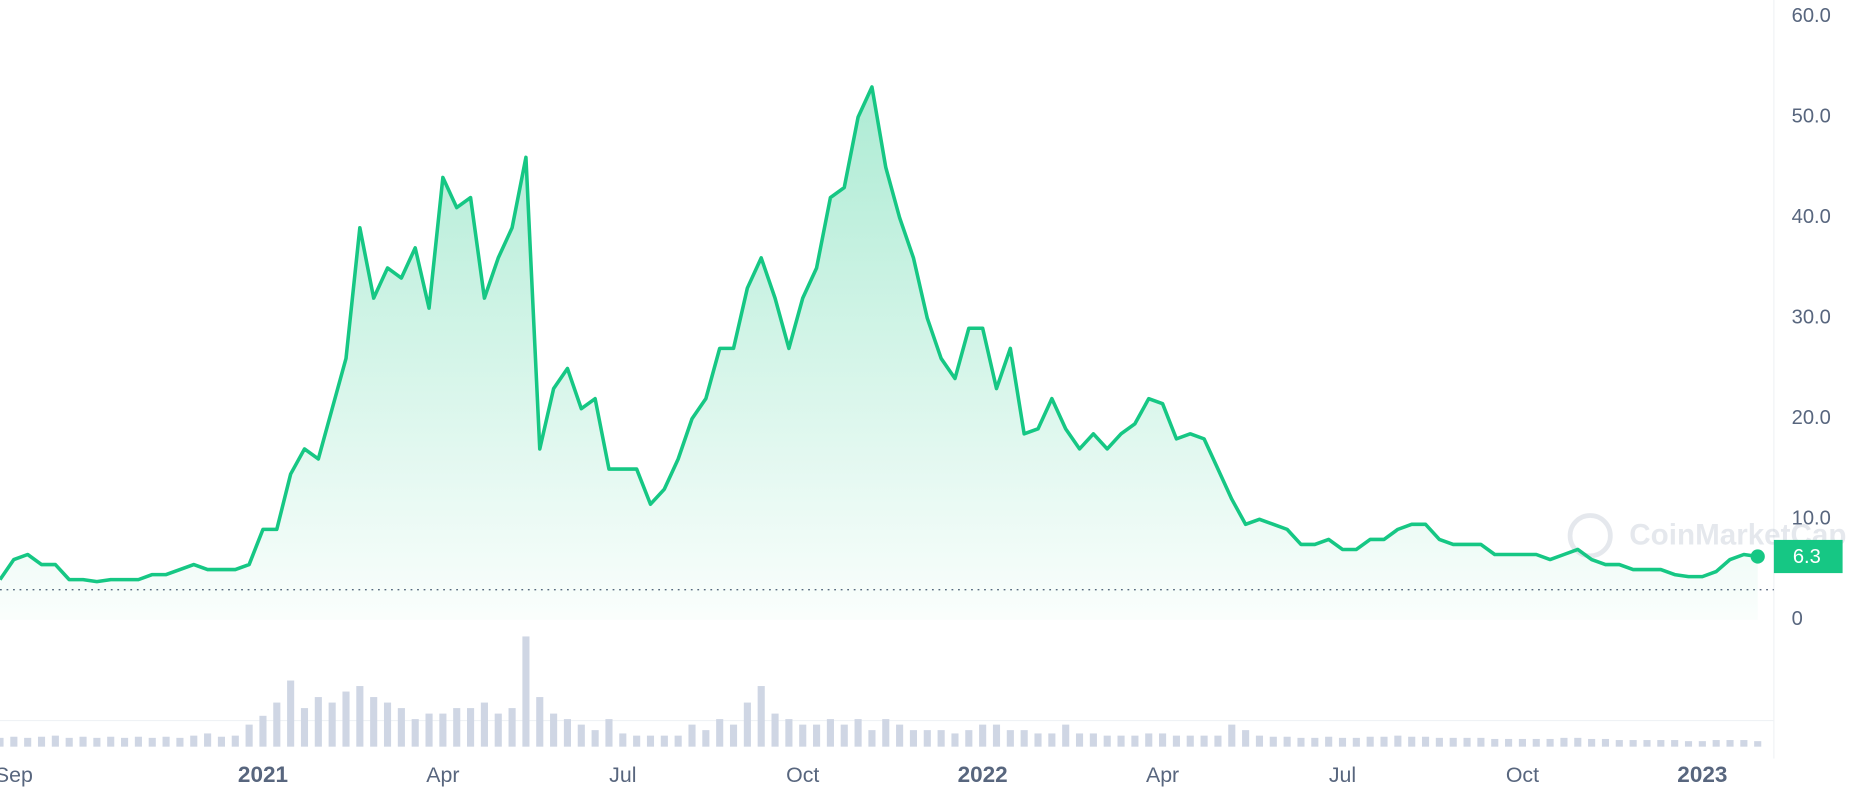 Image resolution: width=1858 pixels, height=800 pixels. I want to click on price-badge, so click(1808, 556).